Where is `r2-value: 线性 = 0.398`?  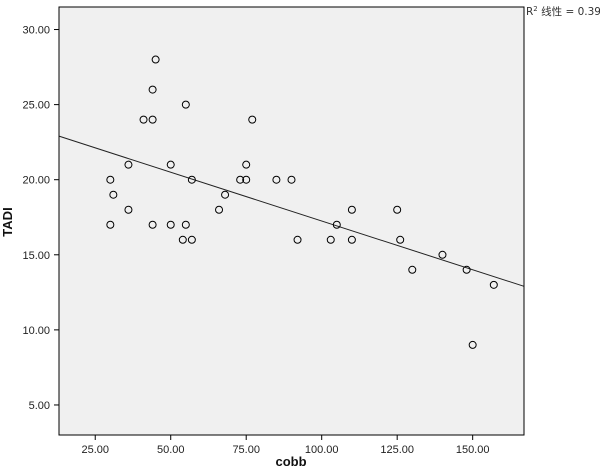 r2-value: 线性 = 0.398 is located at coordinates (569, 11).